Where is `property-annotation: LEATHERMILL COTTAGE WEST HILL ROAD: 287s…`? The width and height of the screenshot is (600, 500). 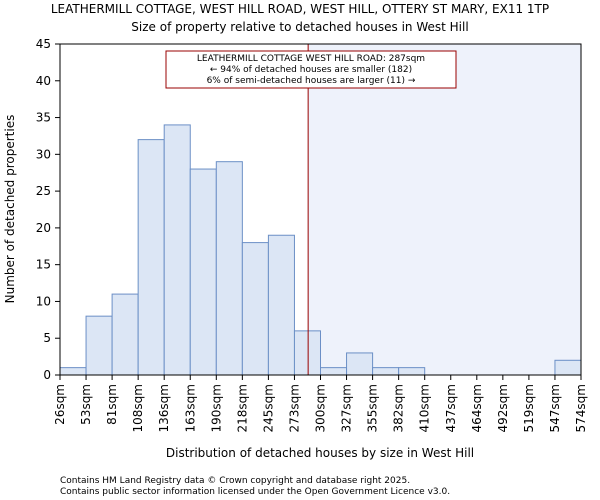 property-annotation: LEATHERMILL COTTAGE WEST HILL ROAD: 287s… is located at coordinates (311, 69).